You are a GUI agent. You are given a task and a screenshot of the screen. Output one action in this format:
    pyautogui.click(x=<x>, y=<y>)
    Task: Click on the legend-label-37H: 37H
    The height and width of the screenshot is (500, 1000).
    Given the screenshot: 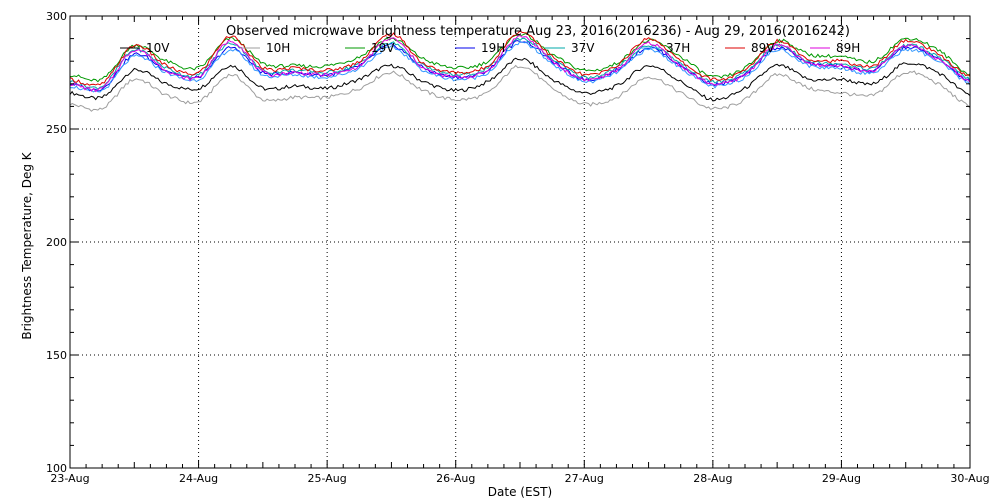 What is the action you would take?
    pyautogui.click(x=678, y=48)
    